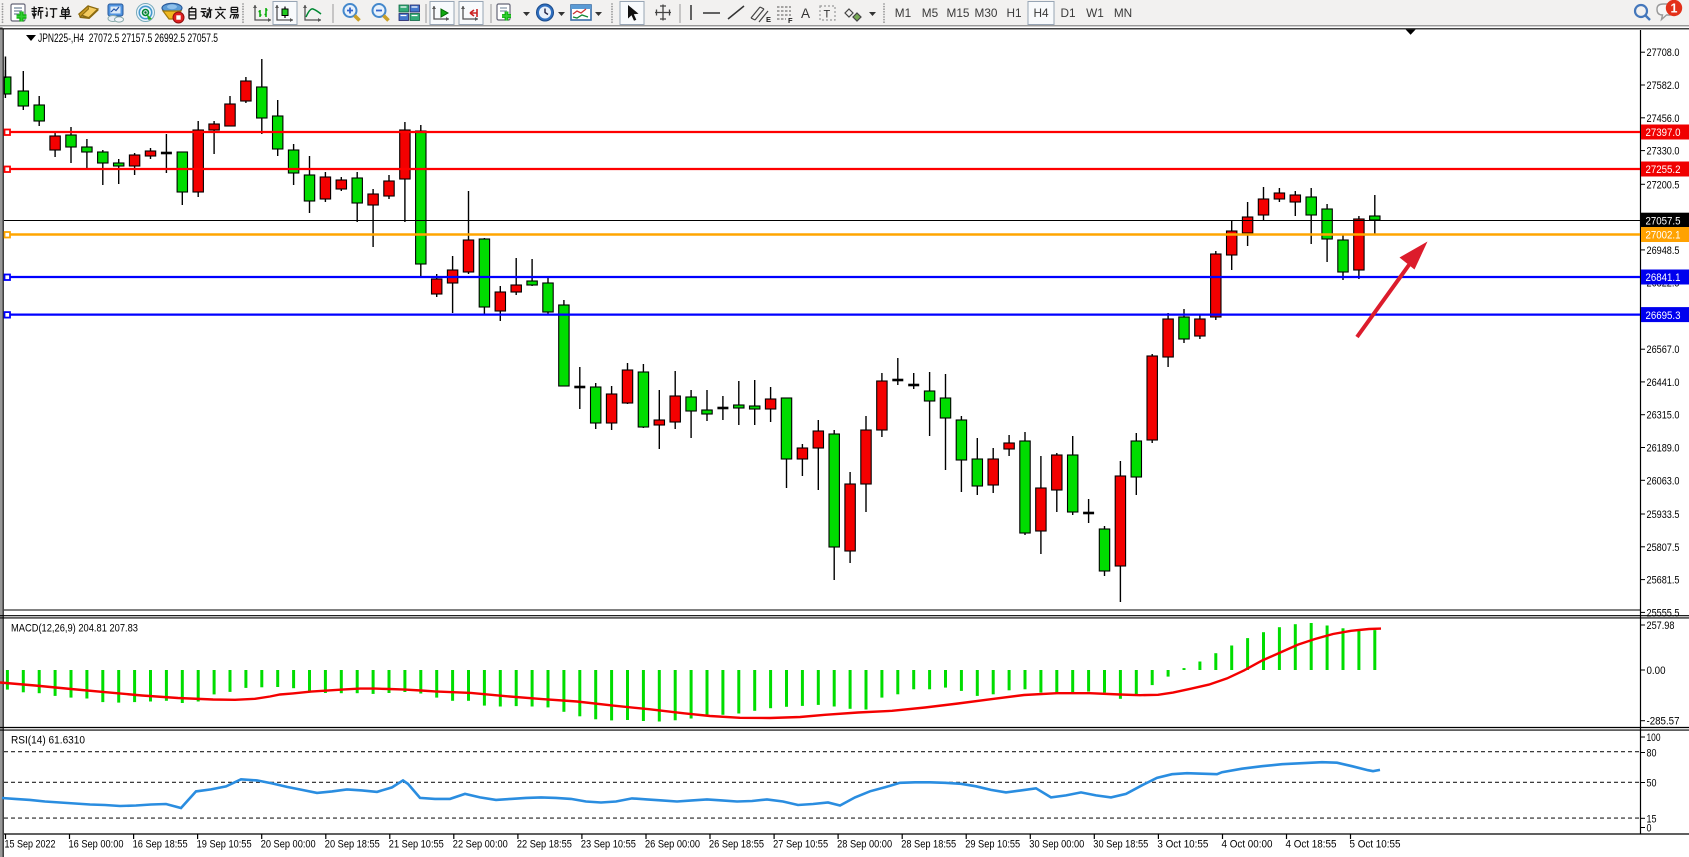 Image resolution: width=1689 pixels, height=857 pixels. What do you see at coordinates (1674, 9) in the screenshot?
I see `svg-text: 1` at bounding box center [1674, 9].